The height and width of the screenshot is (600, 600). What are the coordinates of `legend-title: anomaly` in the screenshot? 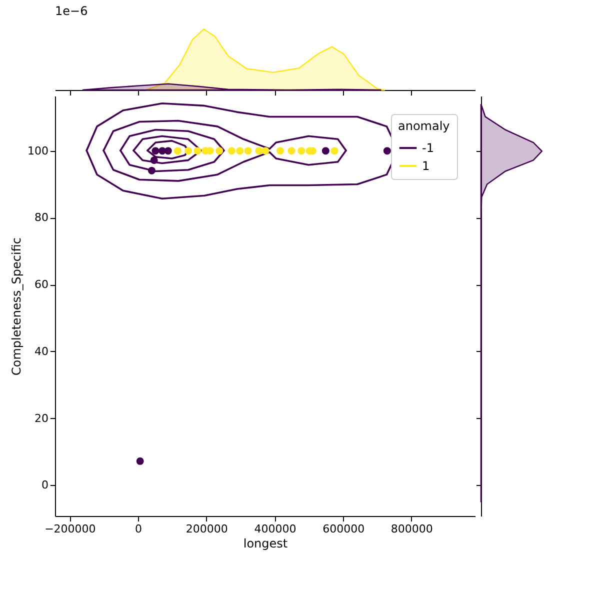 It's located at (424, 126).